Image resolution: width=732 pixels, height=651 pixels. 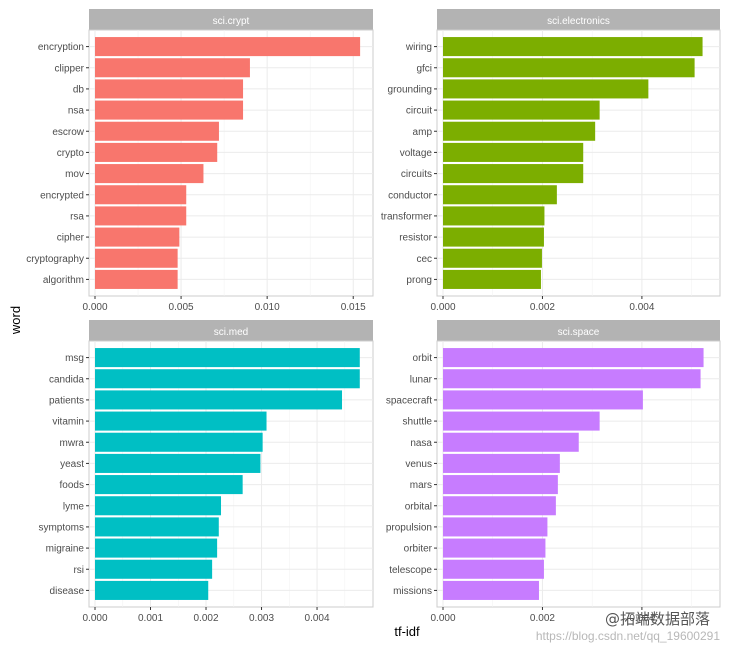 I want to click on y-tick-label: msg, so click(x=74, y=358).